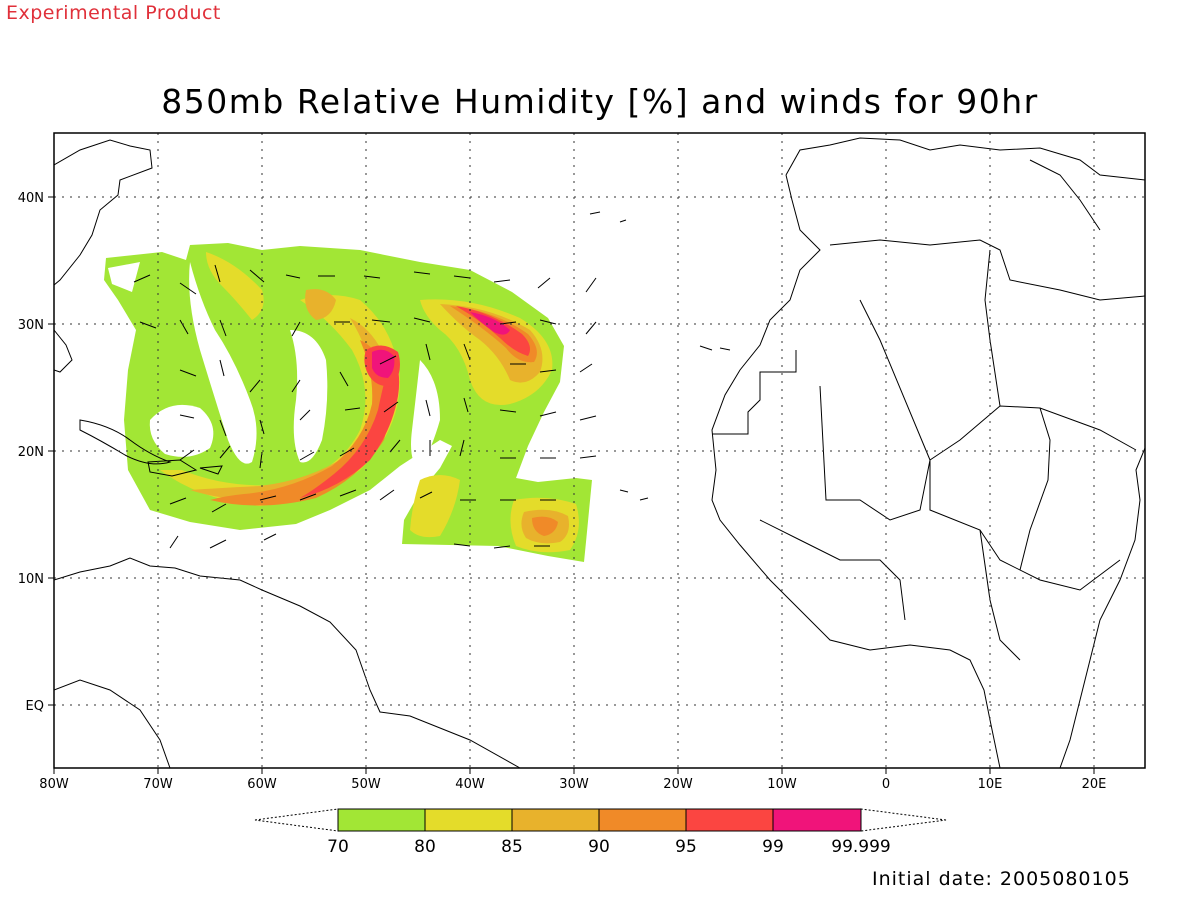  I want to click on lat-tick-label: 20N, so click(31, 452).